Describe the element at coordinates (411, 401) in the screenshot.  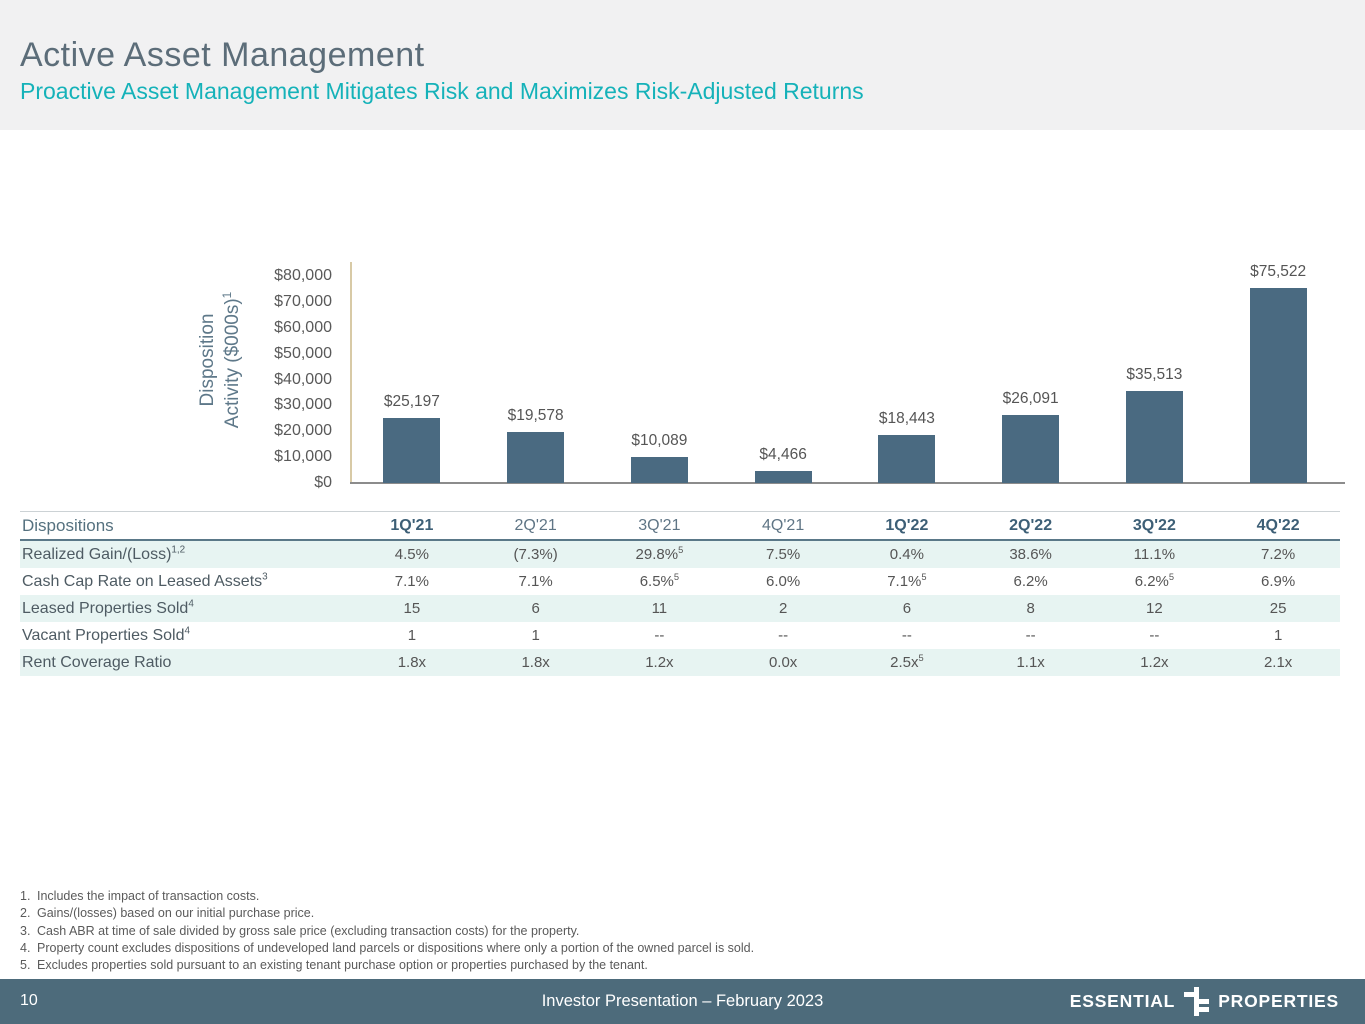
I see `bar-value-label: $25,197` at that location.